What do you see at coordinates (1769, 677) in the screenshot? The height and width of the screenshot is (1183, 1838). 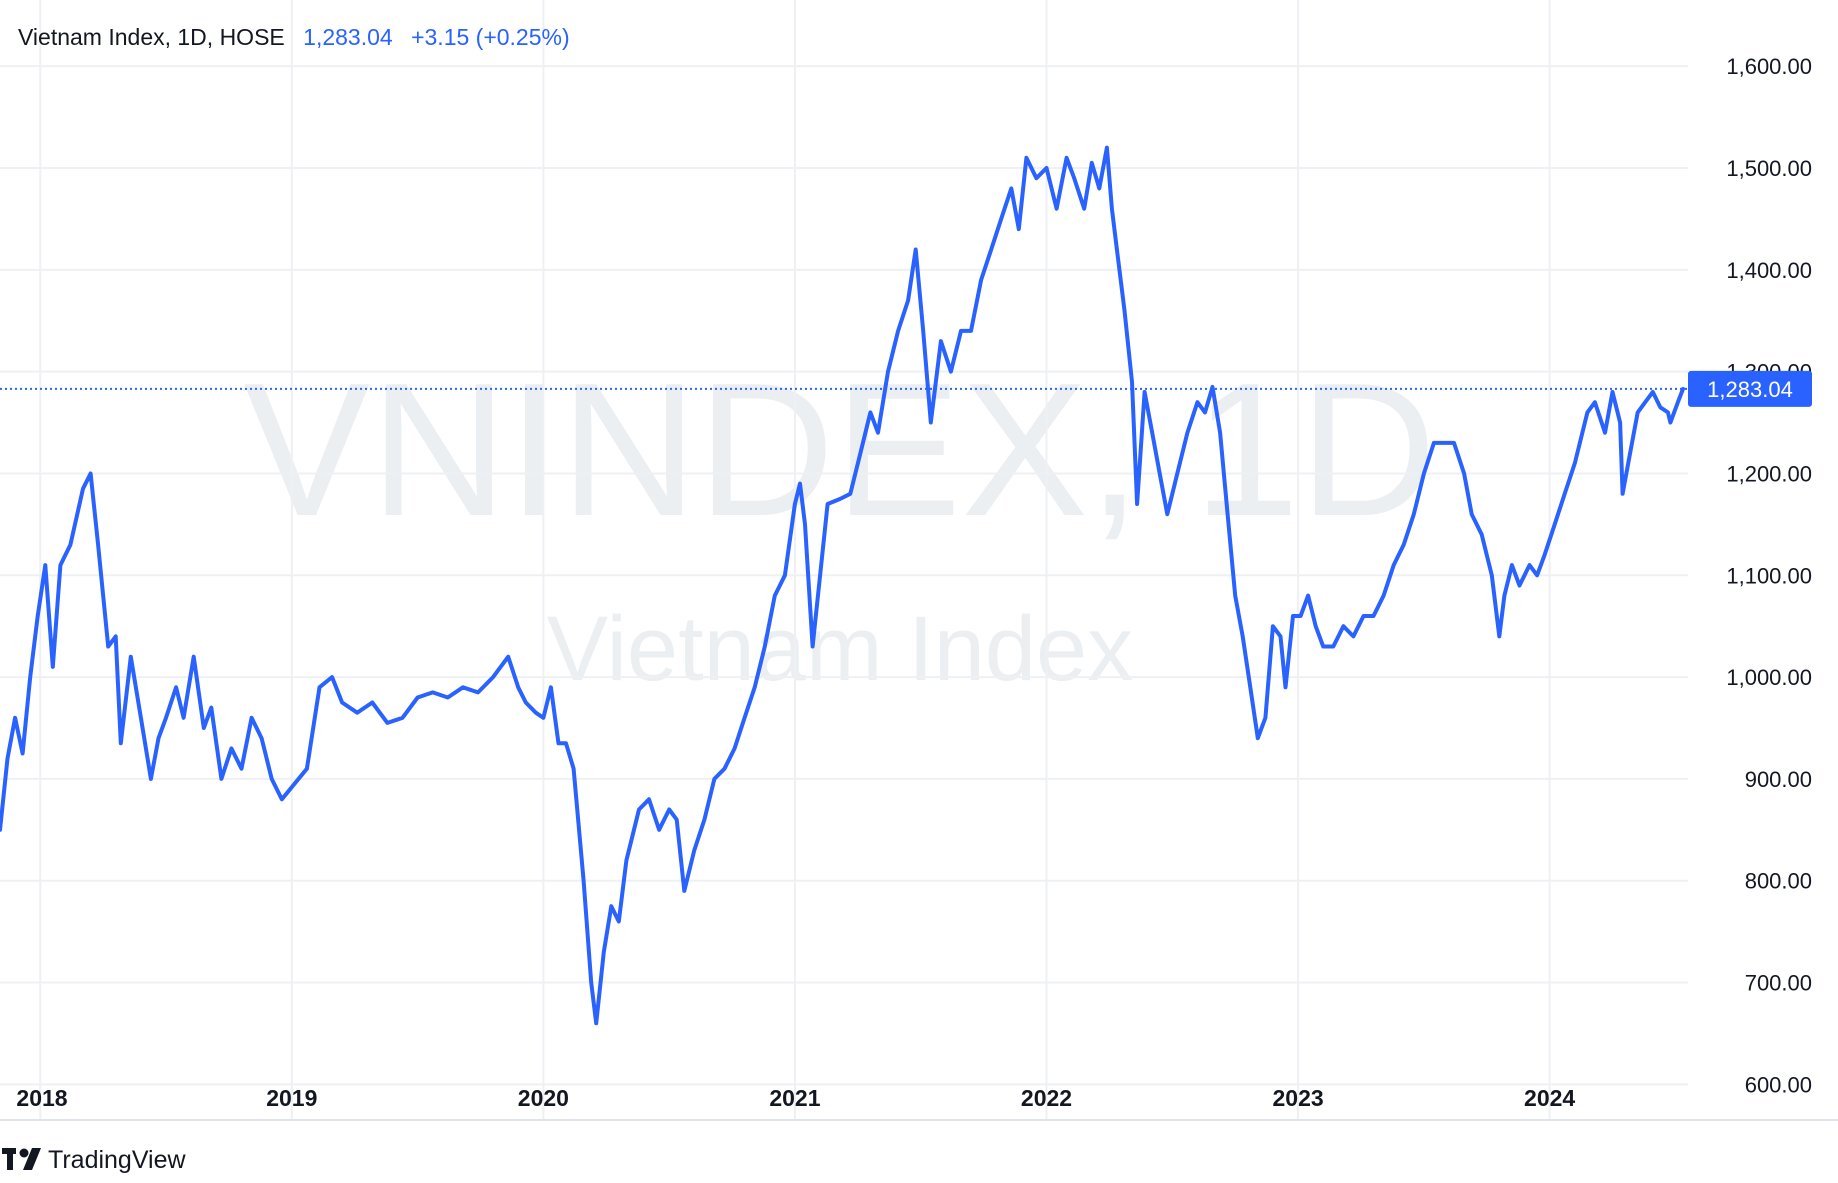 I see `y-tick-label: 1,000.00` at bounding box center [1769, 677].